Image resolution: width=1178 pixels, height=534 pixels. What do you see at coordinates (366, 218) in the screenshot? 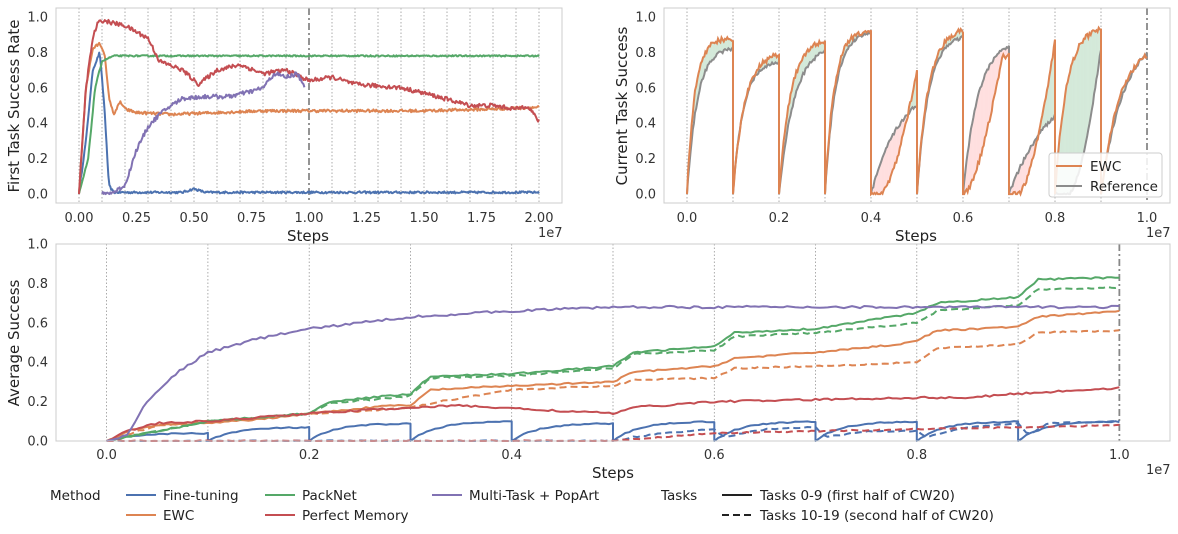
I see `x-tick-label: 1.25` at bounding box center [366, 218].